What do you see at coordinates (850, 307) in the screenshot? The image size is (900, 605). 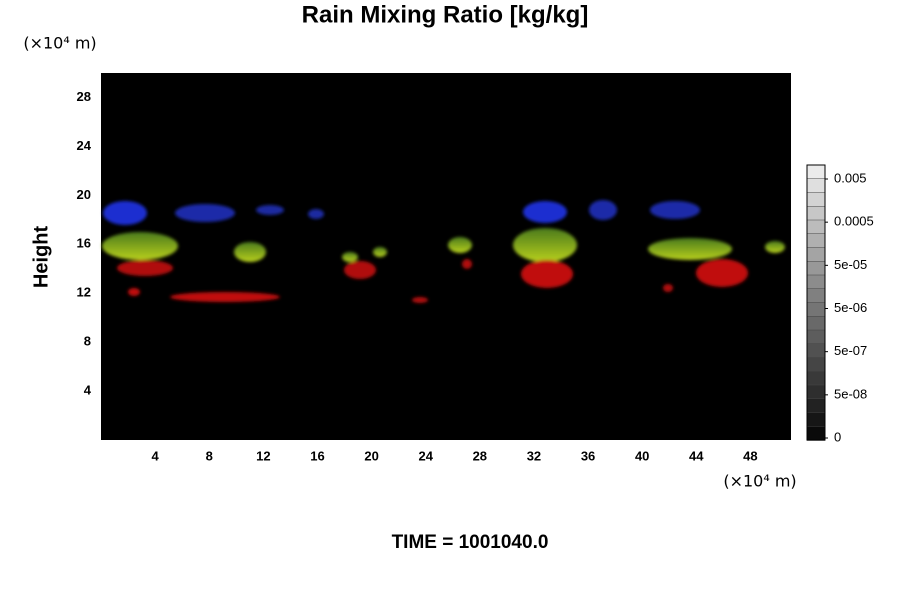 I see `colorbar-tick-label: 5e-06` at bounding box center [850, 307].